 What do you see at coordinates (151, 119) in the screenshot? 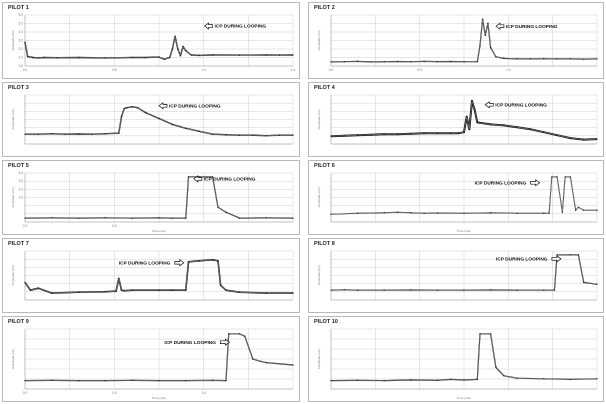
I see `pilot-chart-panel: PILOT 3 Amplitude (cm) ICP DURING LOOPING` at bounding box center [151, 119].